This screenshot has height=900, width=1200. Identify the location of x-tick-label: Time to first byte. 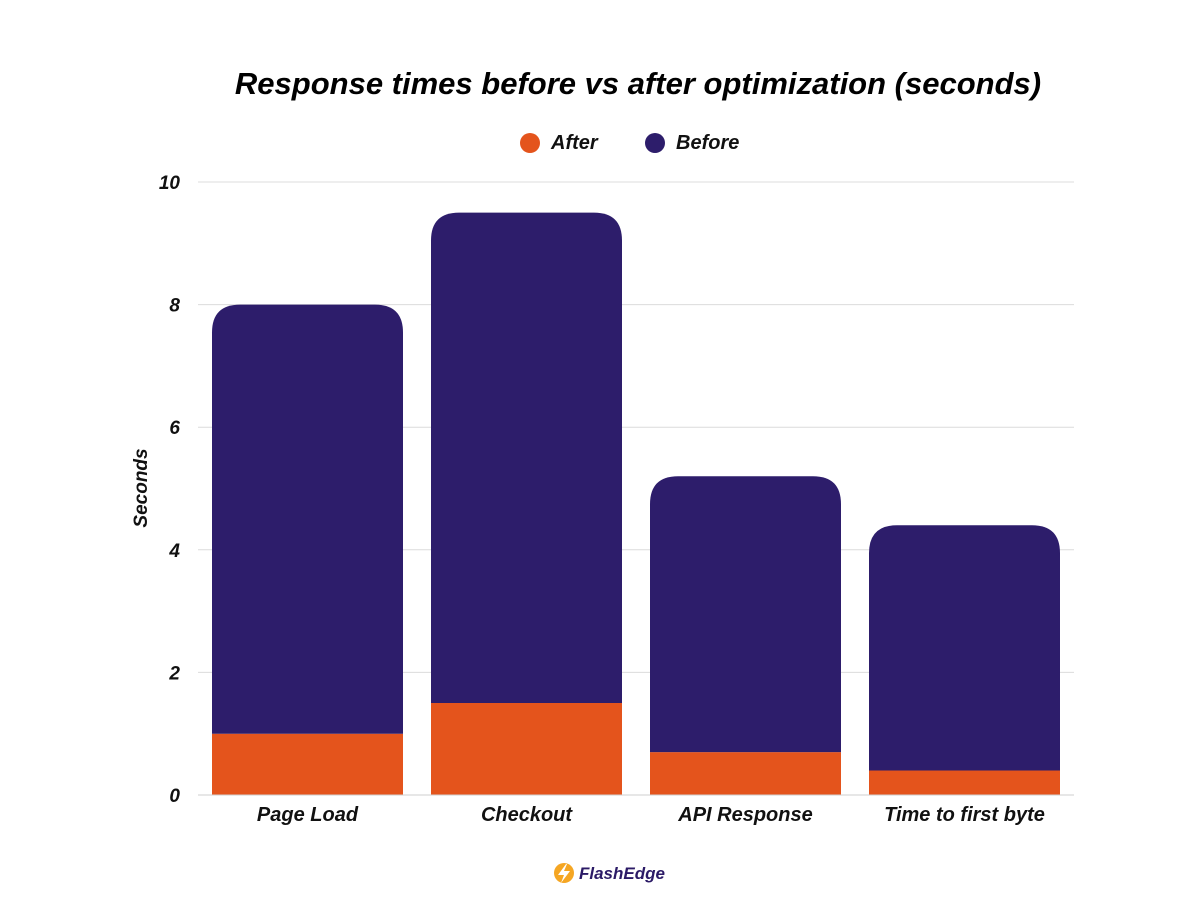
(964, 815).